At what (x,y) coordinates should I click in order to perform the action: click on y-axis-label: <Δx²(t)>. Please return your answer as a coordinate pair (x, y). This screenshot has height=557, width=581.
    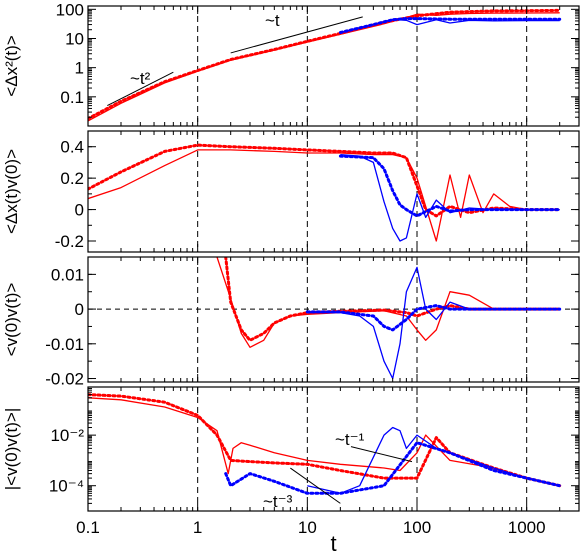
    Looking at the image, I should click on (11, 65).